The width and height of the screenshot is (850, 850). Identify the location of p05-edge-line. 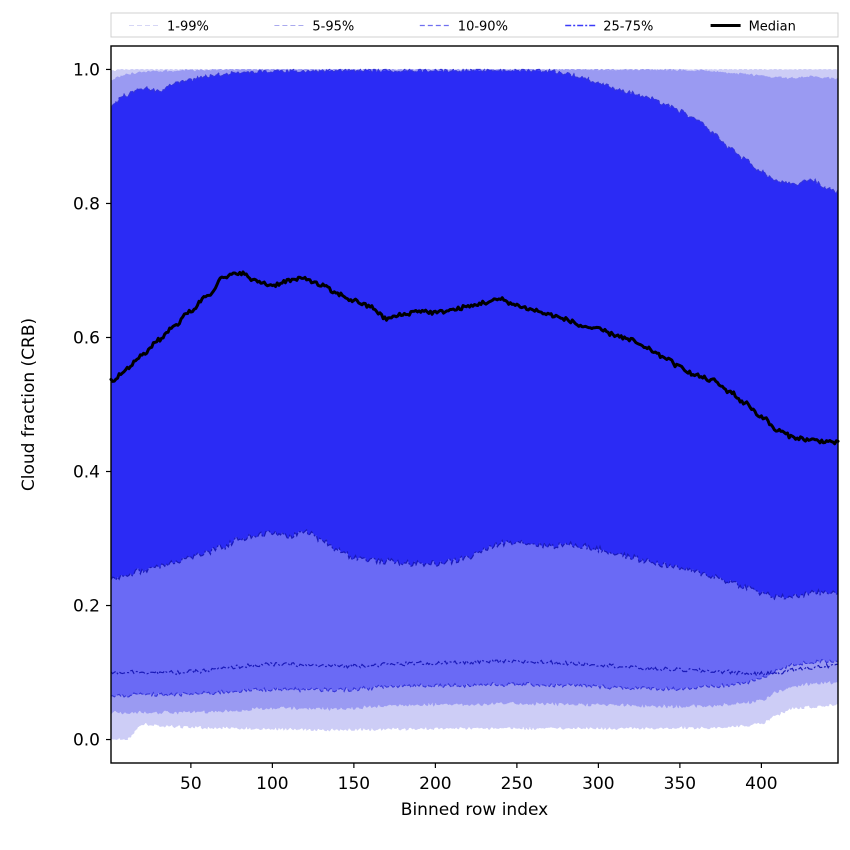
(474, 697).